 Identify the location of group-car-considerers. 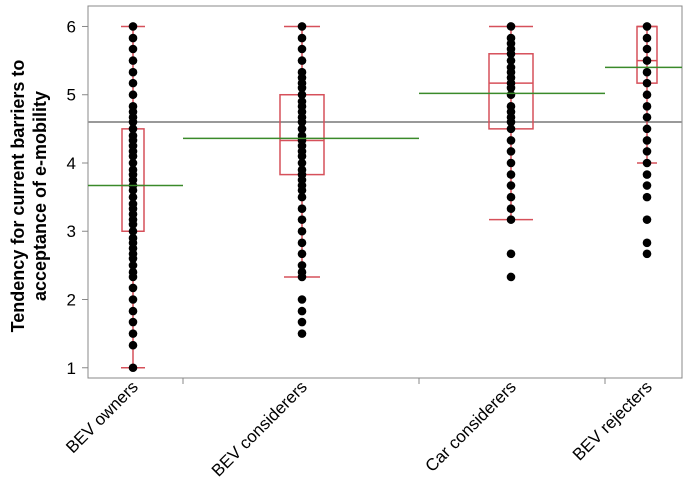
(512, 152).